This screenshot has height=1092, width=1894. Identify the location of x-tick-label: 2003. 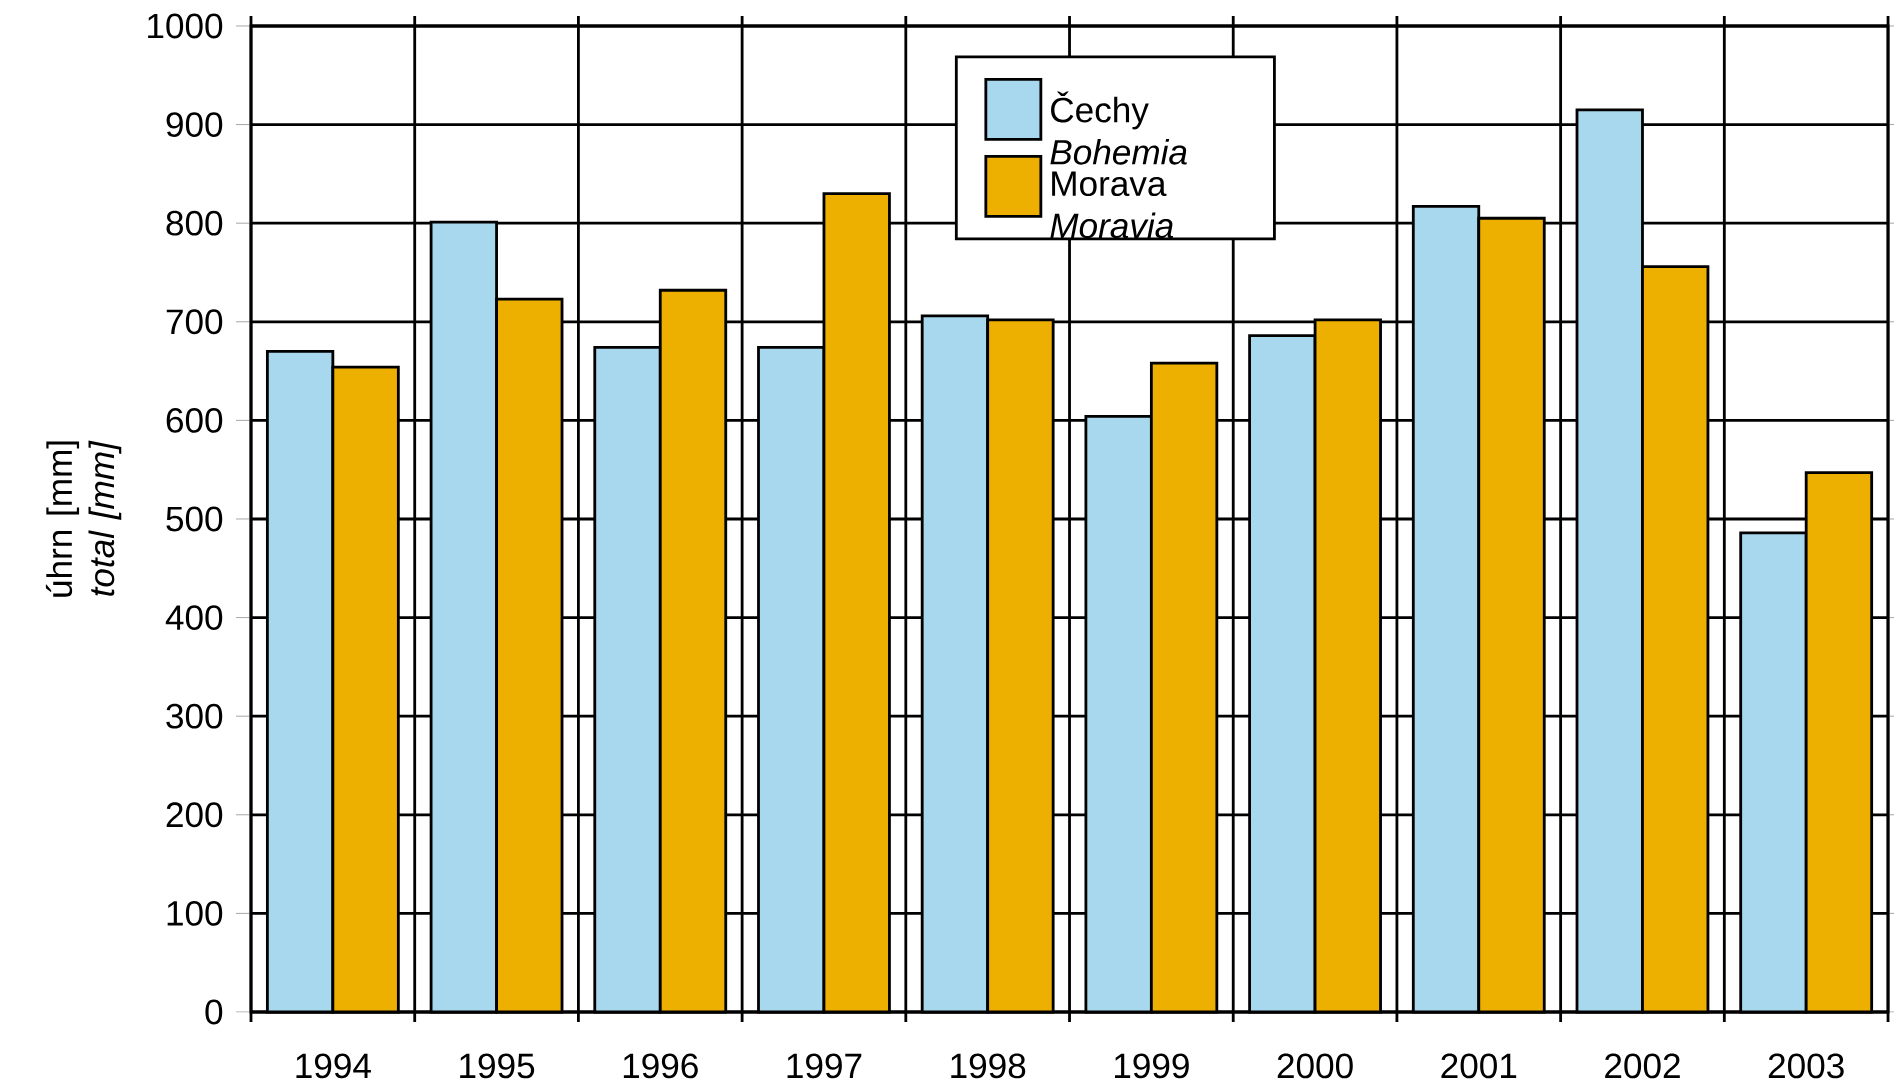
(1806, 1066).